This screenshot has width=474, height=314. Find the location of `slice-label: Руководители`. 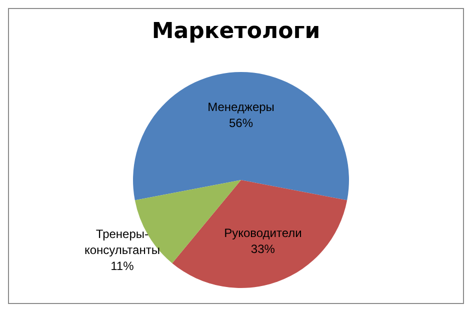

slice-label: Руководители is located at coordinates (263, 233).